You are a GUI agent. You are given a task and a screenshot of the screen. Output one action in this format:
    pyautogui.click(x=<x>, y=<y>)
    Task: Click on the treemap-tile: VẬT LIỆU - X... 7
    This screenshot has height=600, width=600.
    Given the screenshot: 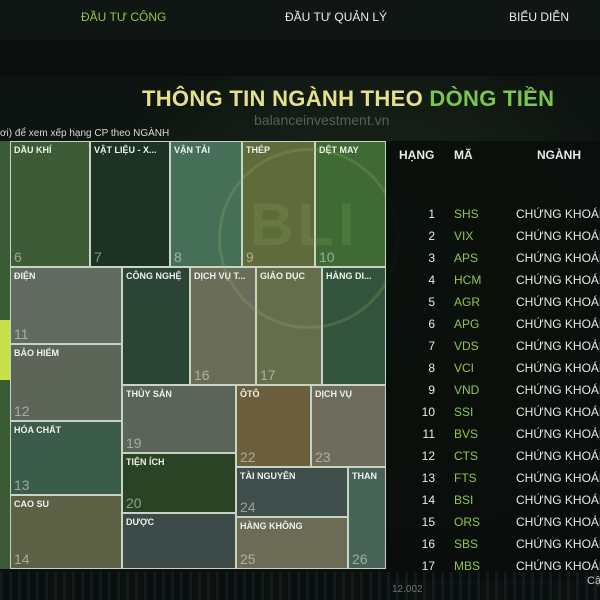 What is the action you would take?
    pyautogui.click(x=130, y=204)
    